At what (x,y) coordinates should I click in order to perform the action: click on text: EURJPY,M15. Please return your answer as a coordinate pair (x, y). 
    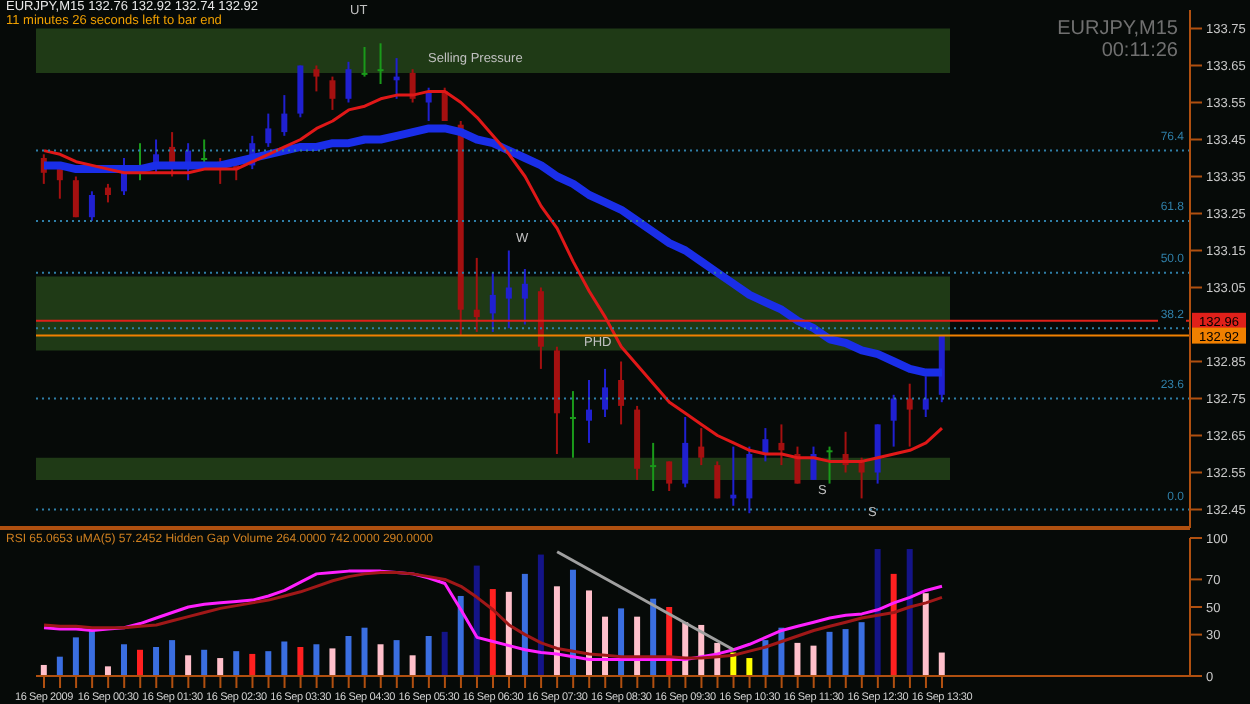
    Looking at the image, I should click on (1117, 29).